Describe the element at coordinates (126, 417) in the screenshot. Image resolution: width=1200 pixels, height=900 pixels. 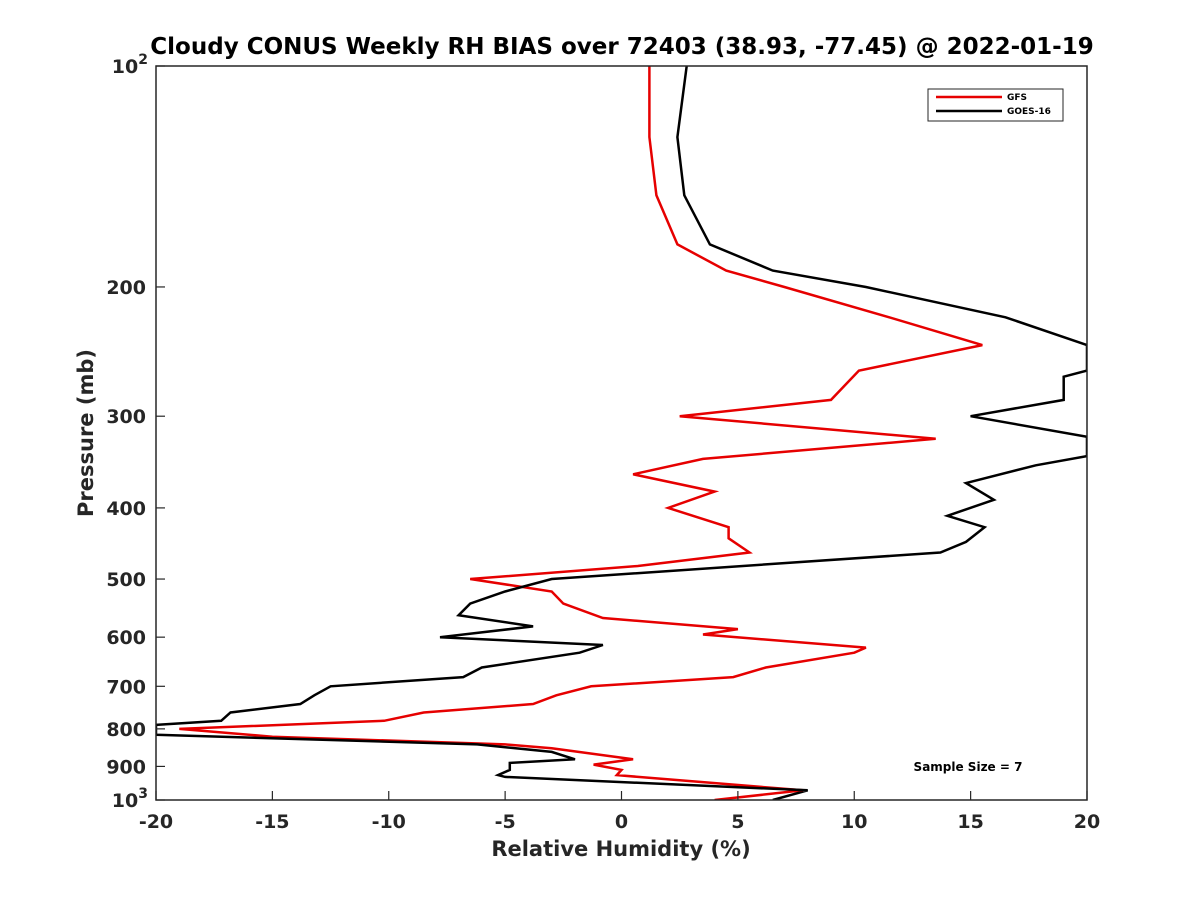
I see `y-tick-label: 300` at that location.